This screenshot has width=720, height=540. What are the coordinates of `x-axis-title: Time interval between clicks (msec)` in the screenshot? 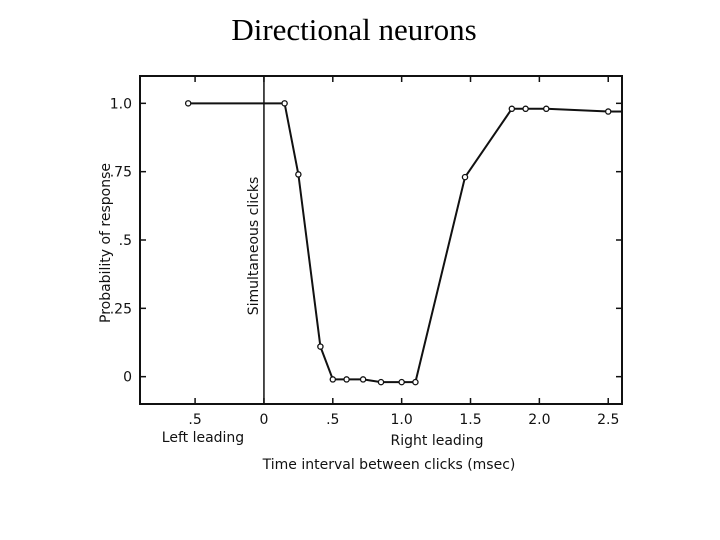 It's located at (389, 465).